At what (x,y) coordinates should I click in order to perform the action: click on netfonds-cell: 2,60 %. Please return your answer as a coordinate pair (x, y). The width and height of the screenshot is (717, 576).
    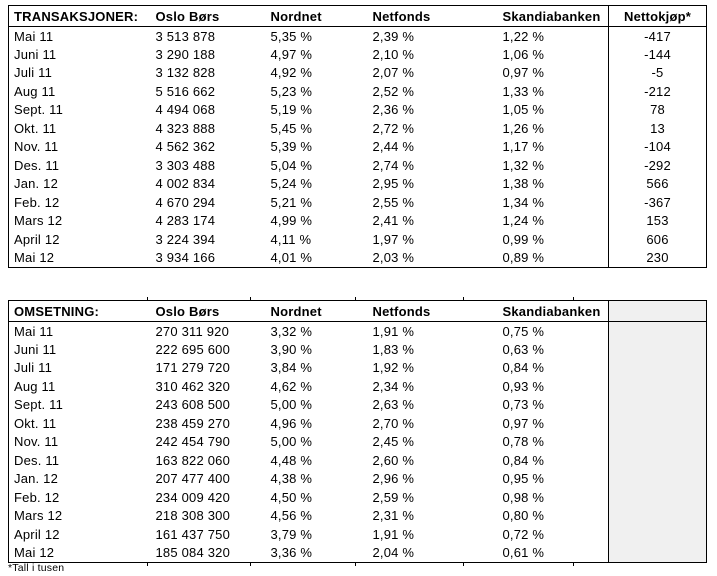
    Looking at the image, I should click on (393, 460).